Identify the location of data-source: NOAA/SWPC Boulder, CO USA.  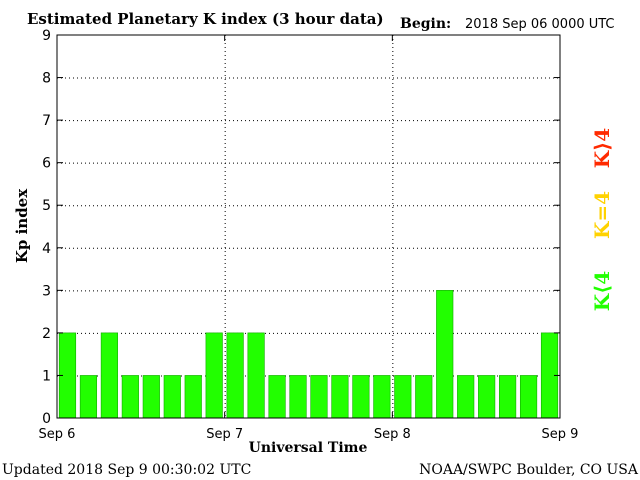
(529, 470).